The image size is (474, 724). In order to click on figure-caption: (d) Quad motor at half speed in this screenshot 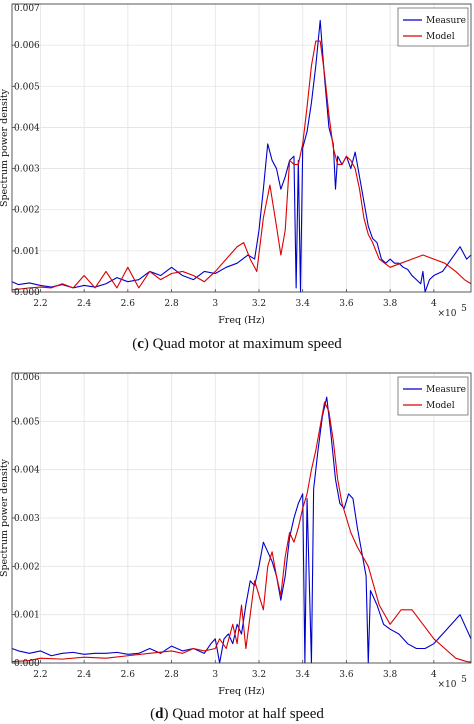, I will do `click(237, 714)`.